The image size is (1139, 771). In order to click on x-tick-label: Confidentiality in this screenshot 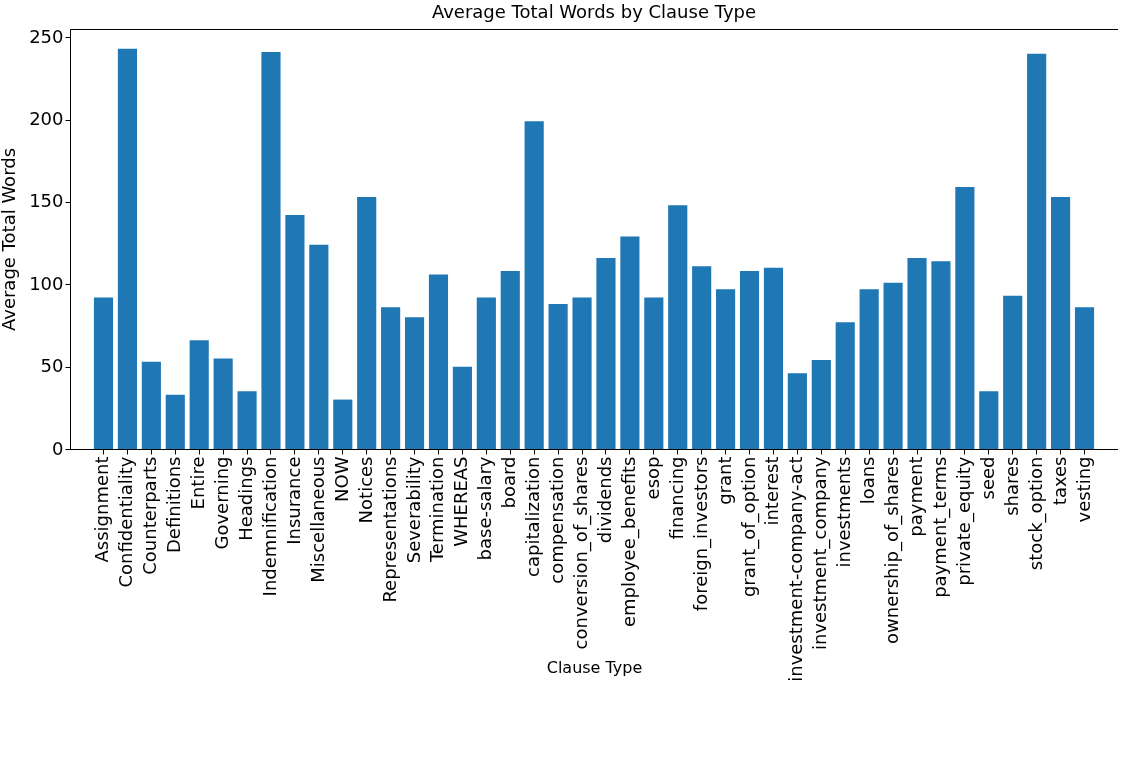, I will do `click(126, 522)`.